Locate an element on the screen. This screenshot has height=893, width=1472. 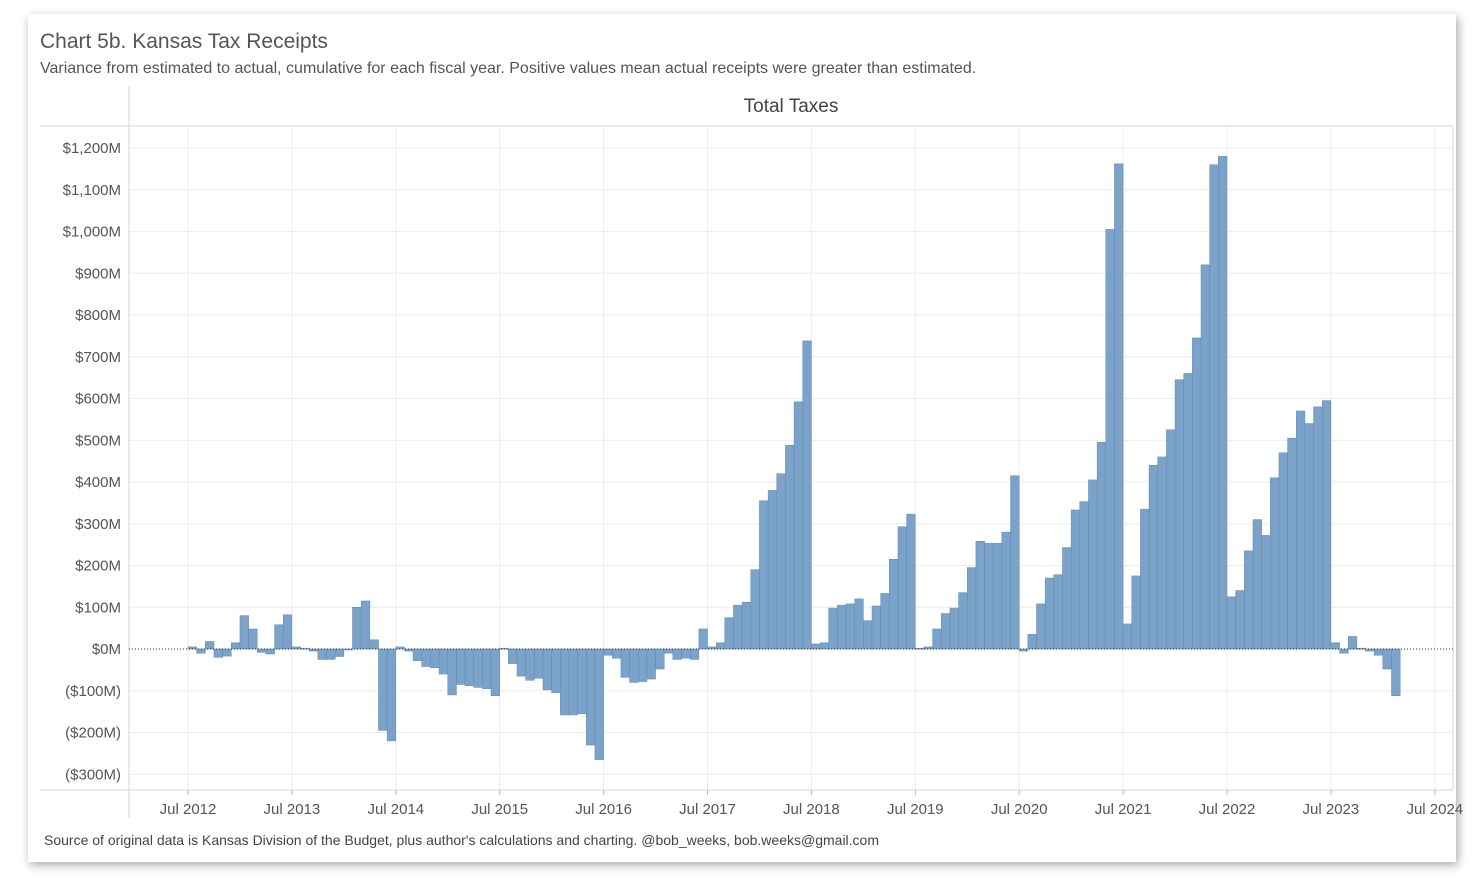
y-tick-label: $300M is located at coordinates (98, 524).